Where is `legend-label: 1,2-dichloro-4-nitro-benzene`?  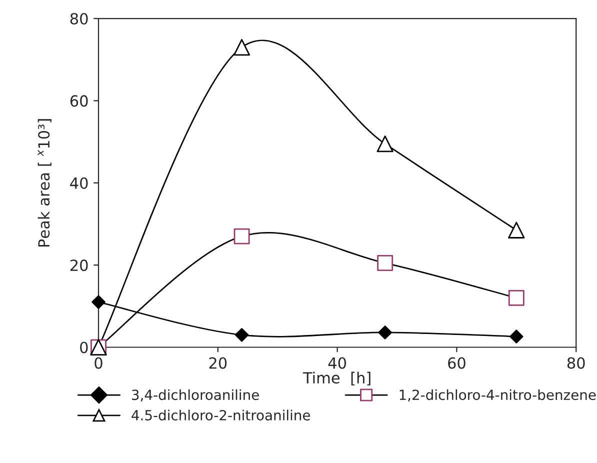 legend-label: 1,2-dichloro-4-nitro-benzene is located at coordinates (498, 395).